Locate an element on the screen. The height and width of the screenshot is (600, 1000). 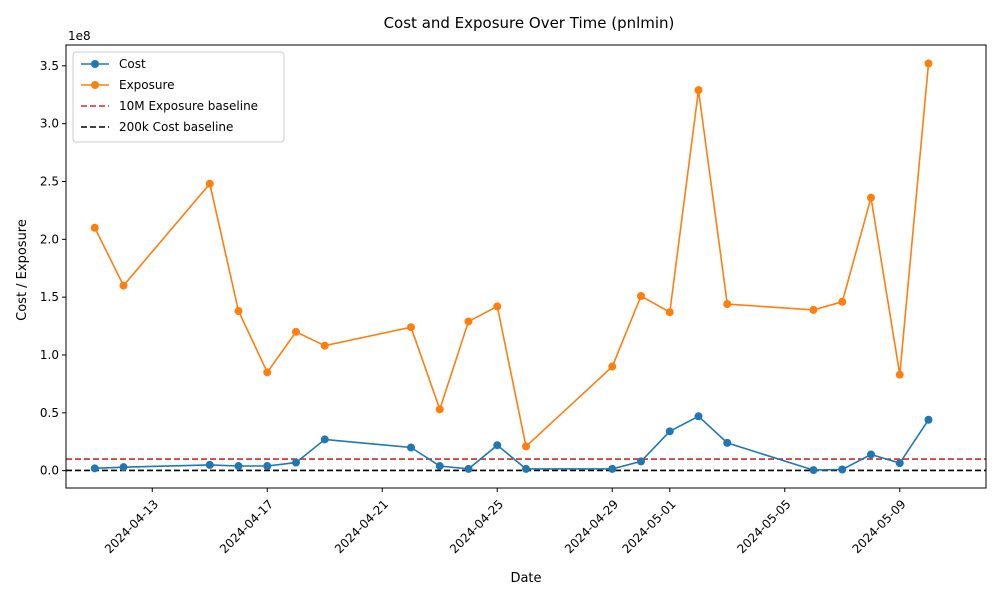
legend-label: 10M Exposure baseline is located at coordinates (188, 106).